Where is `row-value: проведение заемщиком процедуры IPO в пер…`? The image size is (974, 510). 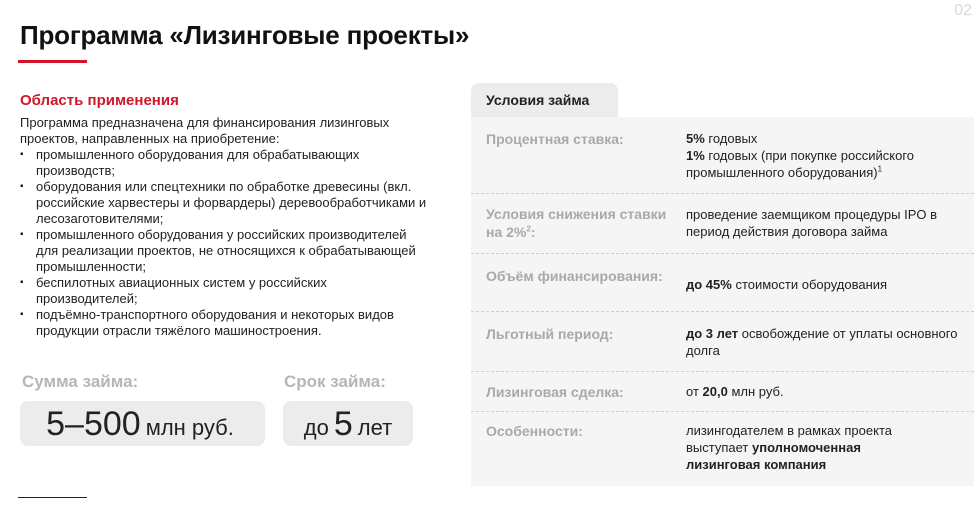
row-value: проведение заемщиком процедуры IPO в пер… is located at coordinates (812, 223).